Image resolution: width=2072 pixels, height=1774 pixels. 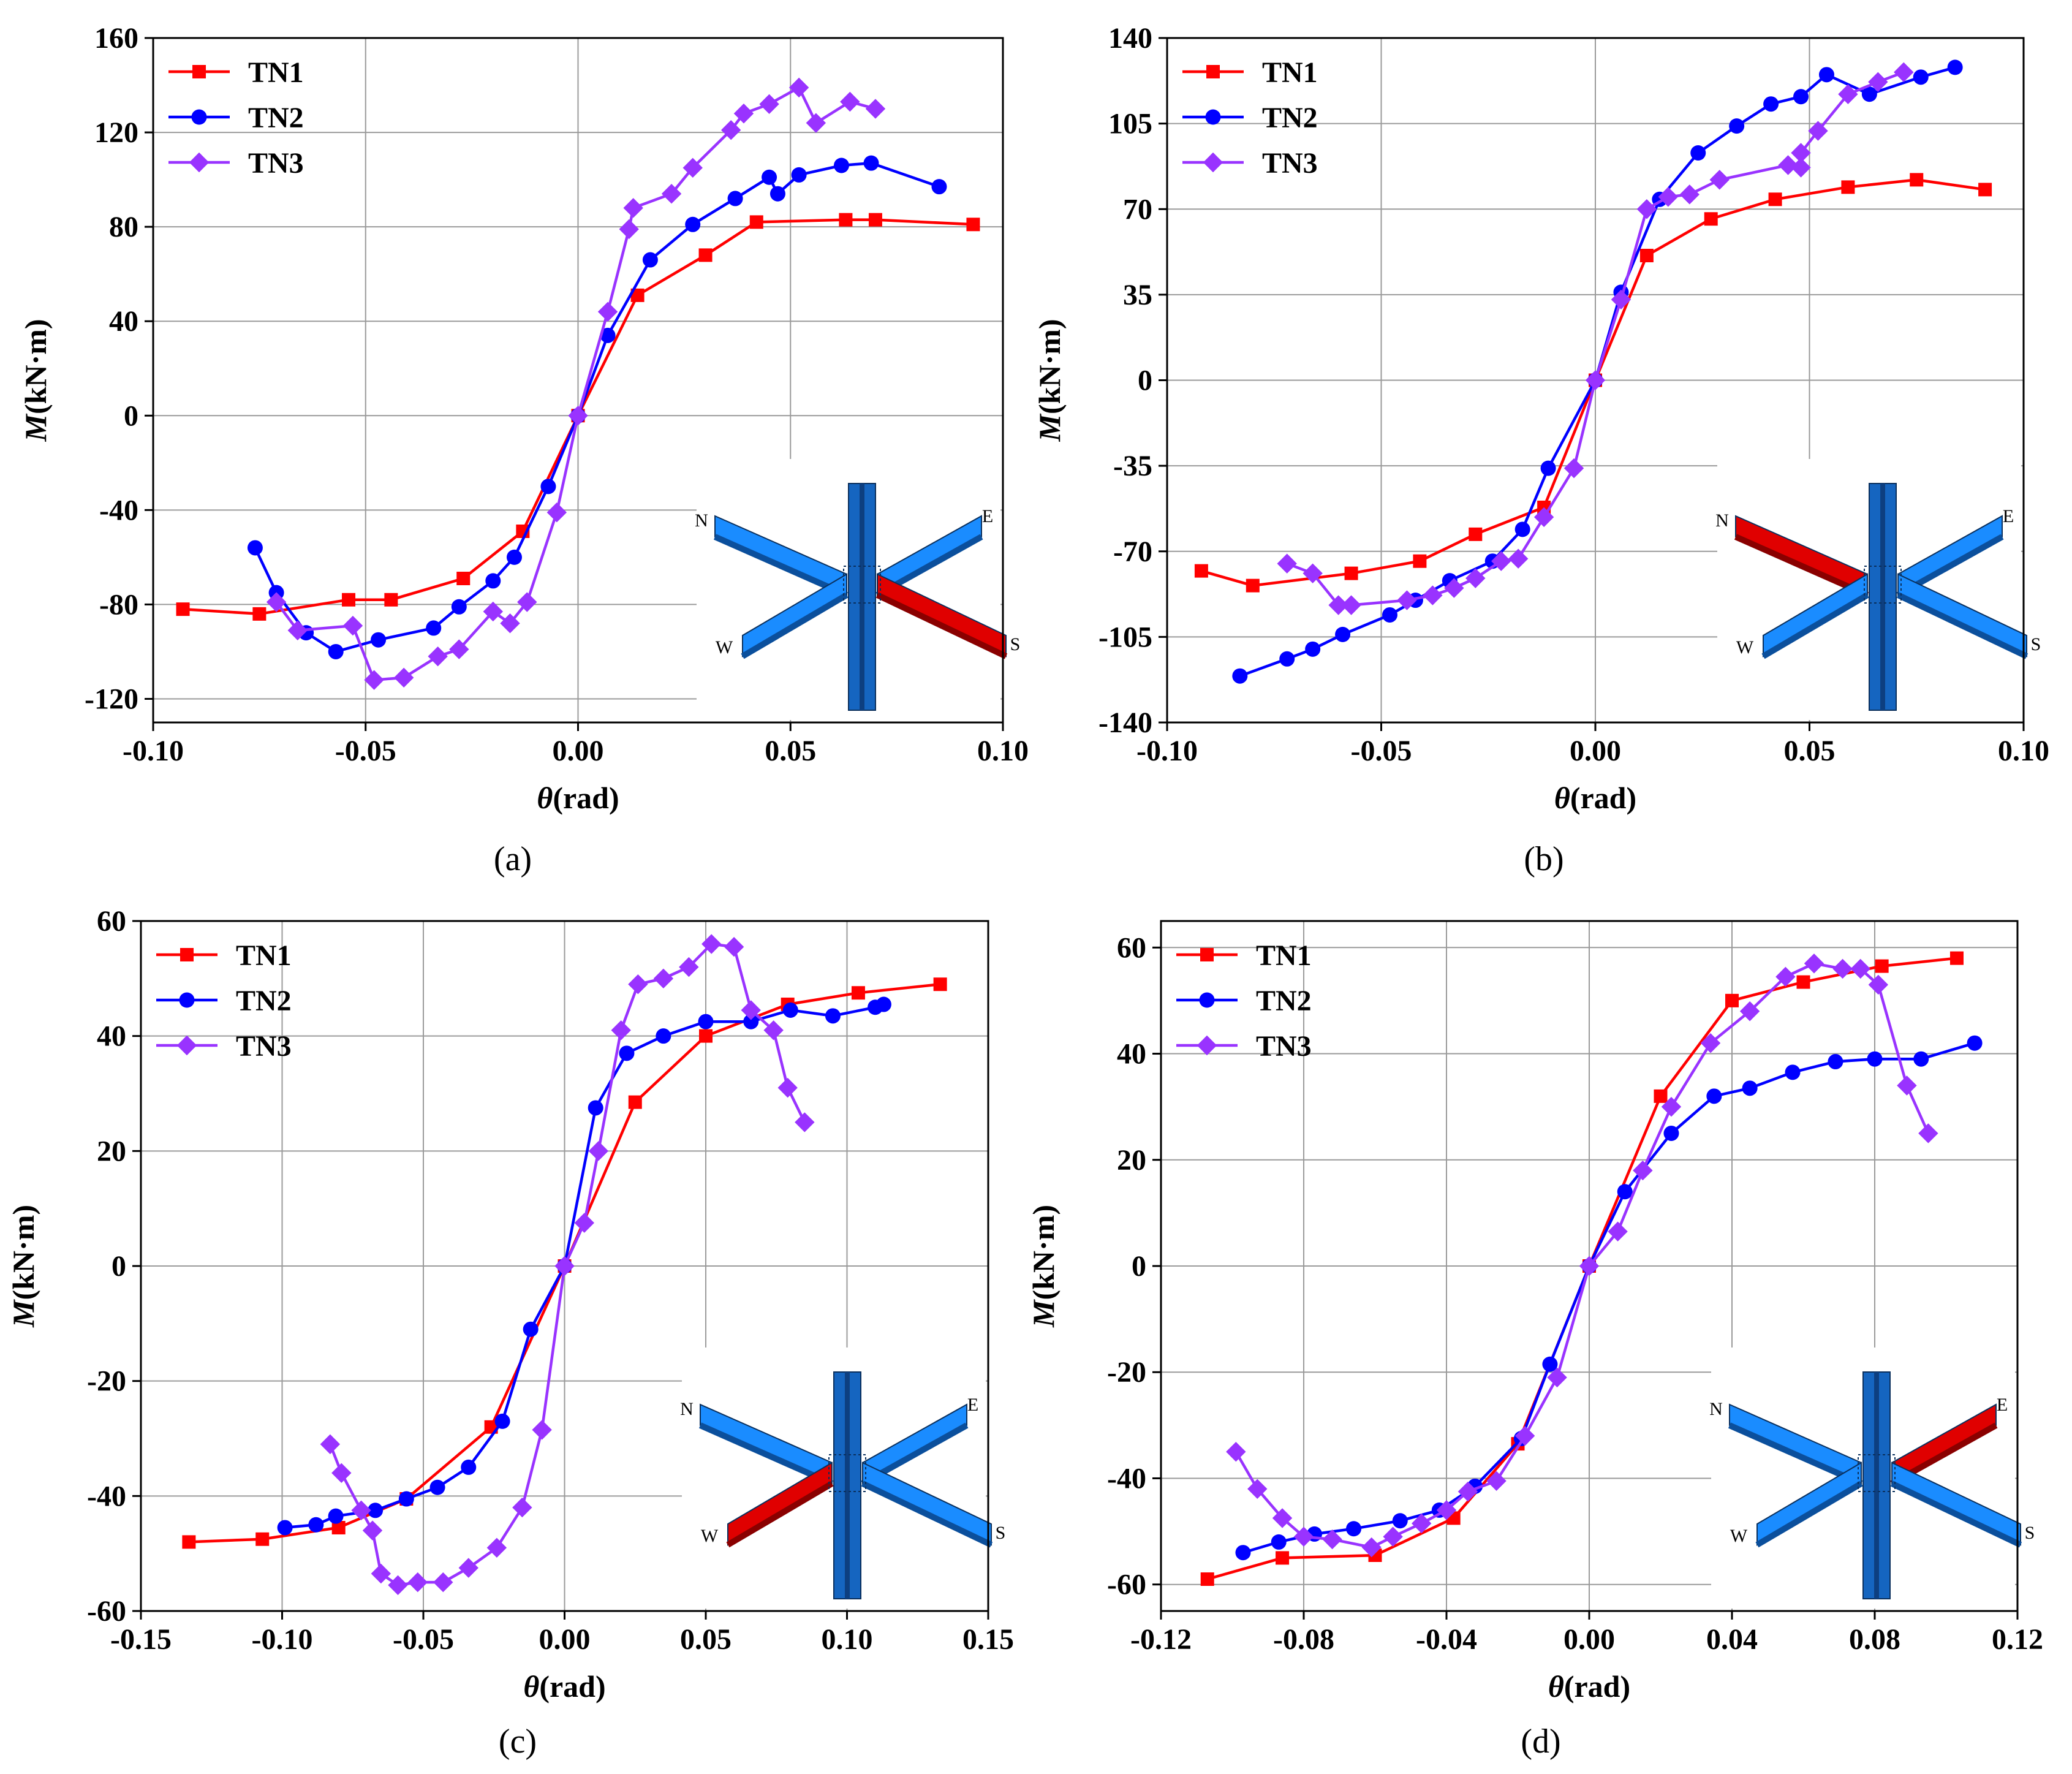 I want to click on y-axis-title: M(kN·m), so click(x=23, y=1267).